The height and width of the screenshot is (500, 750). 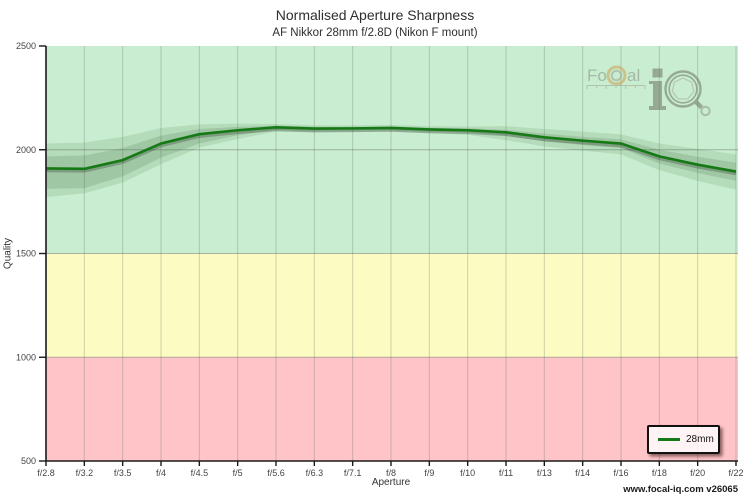 What do you see at coordinates (597, 75) in the screenshot?
I see `logo-brand-prefix: Fo` at bounding box center [597, 75].